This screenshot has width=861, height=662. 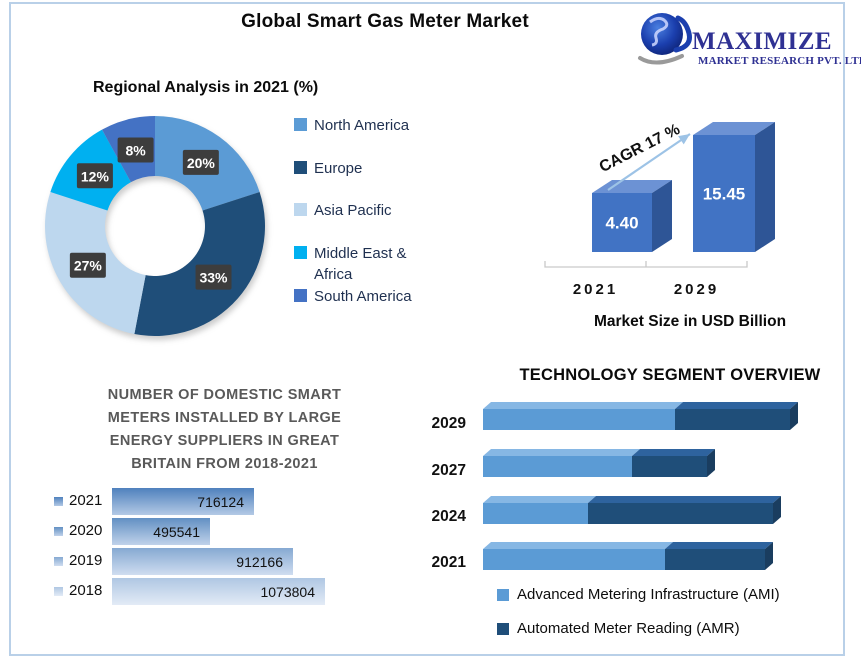 What do you see at coordinates (621, 223) in the screenshot?
I see `column-value-label: 4.40` at bounding box center [621, 223].